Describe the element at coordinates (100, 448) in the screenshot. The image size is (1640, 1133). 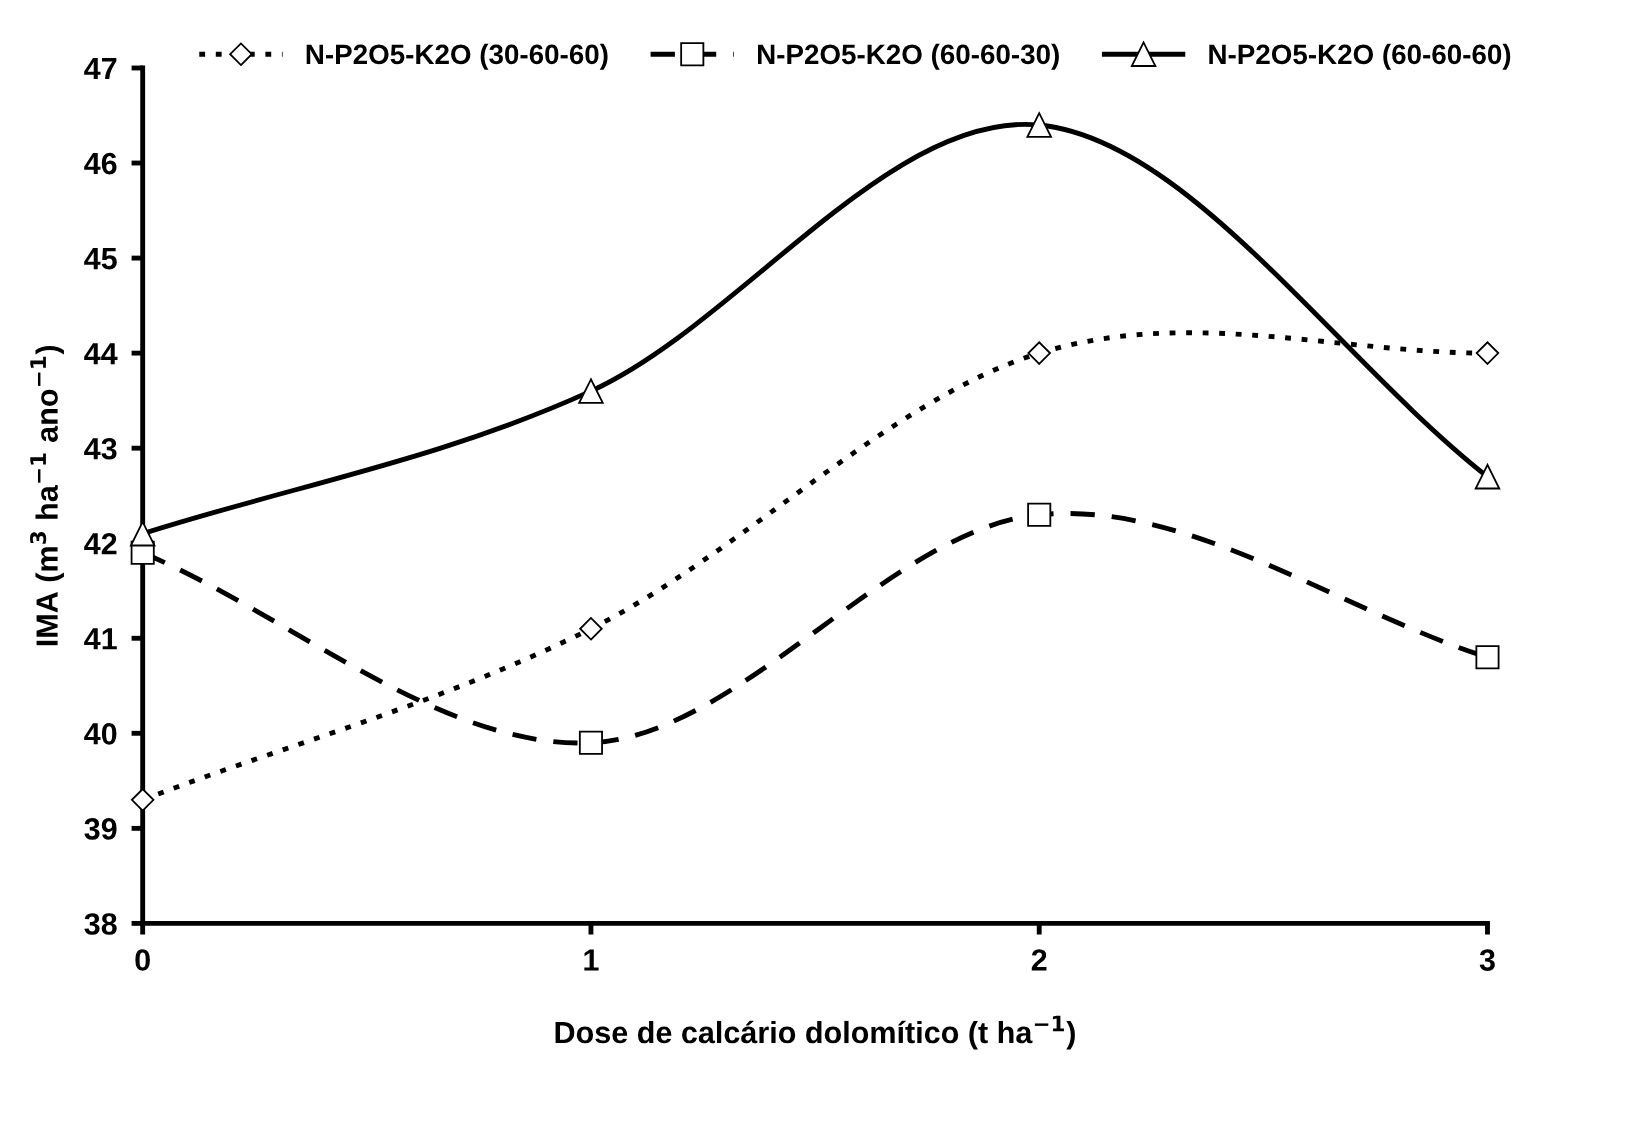
I see `y-tick-label: 43` at that location.